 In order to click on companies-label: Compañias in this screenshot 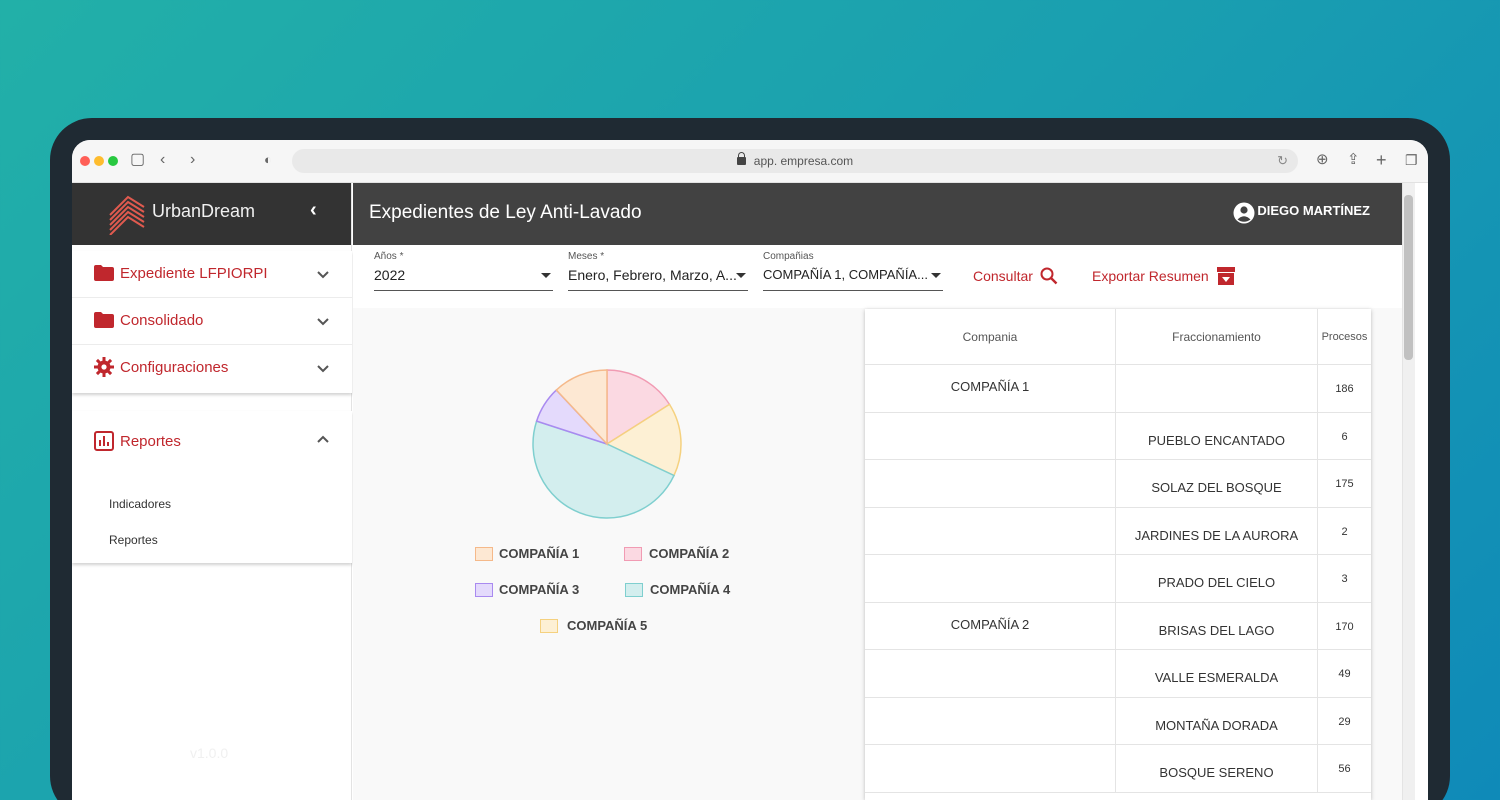, I will do `click(788, 256)`.